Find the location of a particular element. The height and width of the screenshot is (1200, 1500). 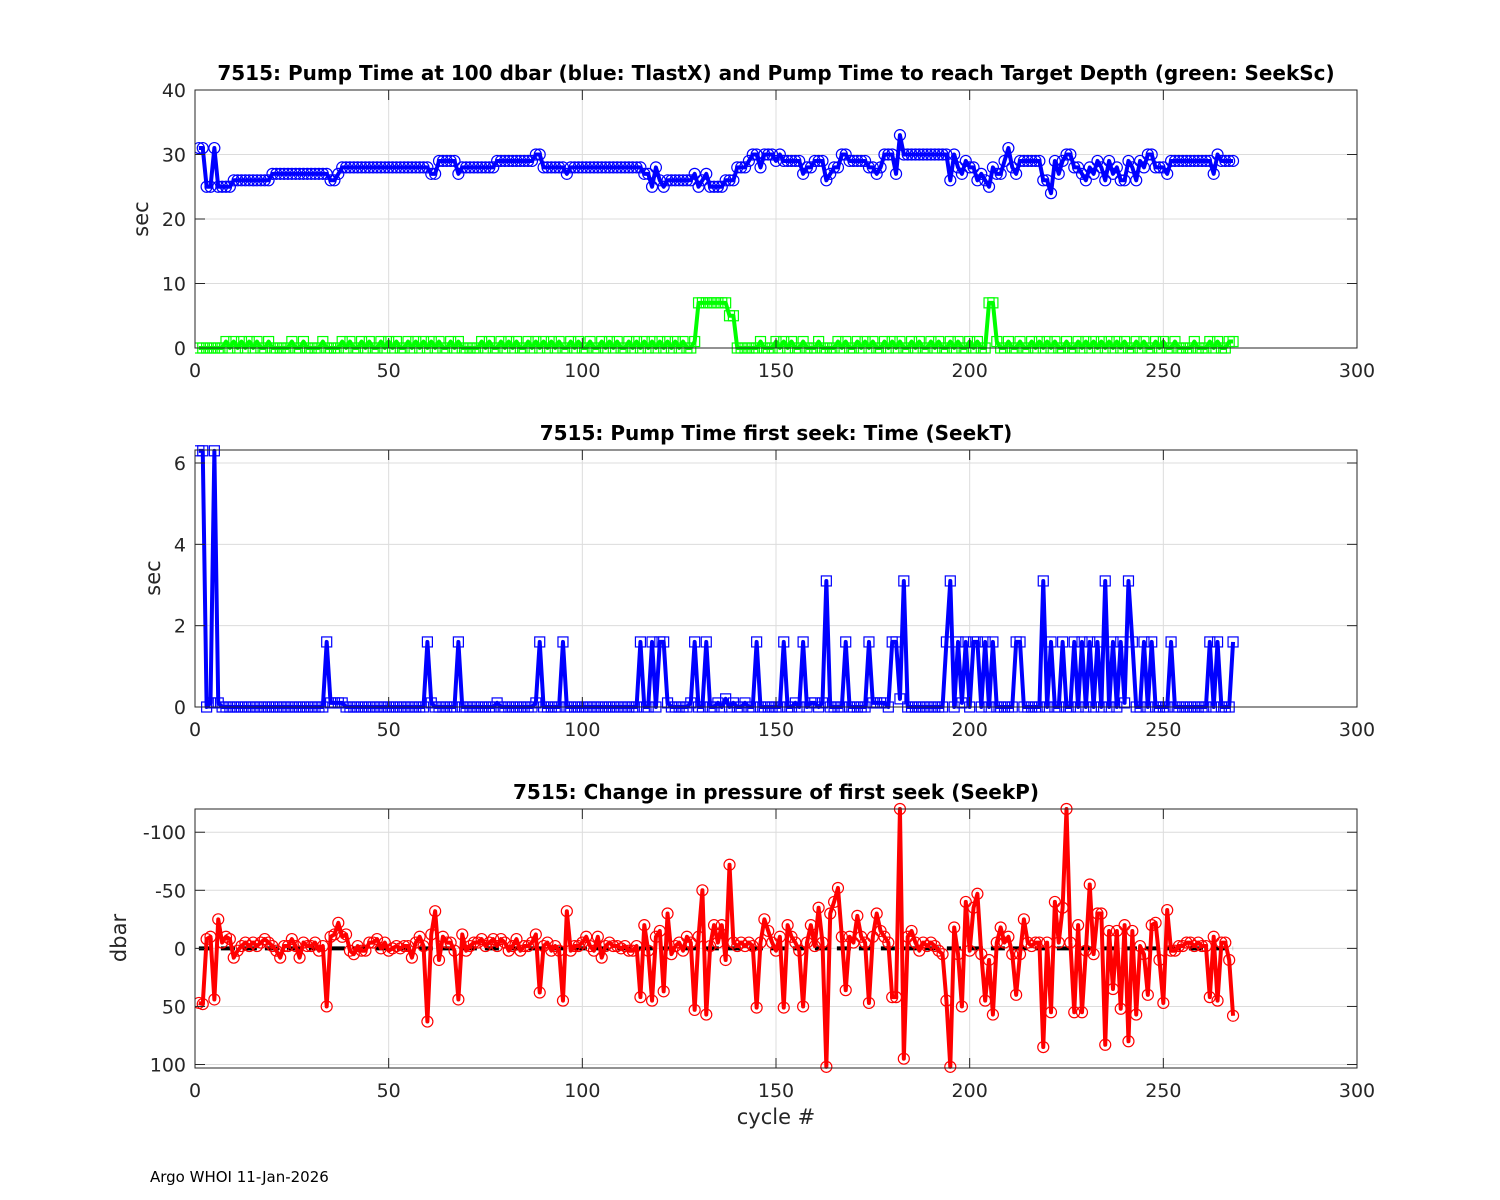

subplot-2-title: 7515: Pump Time first seek: Time (SeekT) is located at coordinates (776, 433).